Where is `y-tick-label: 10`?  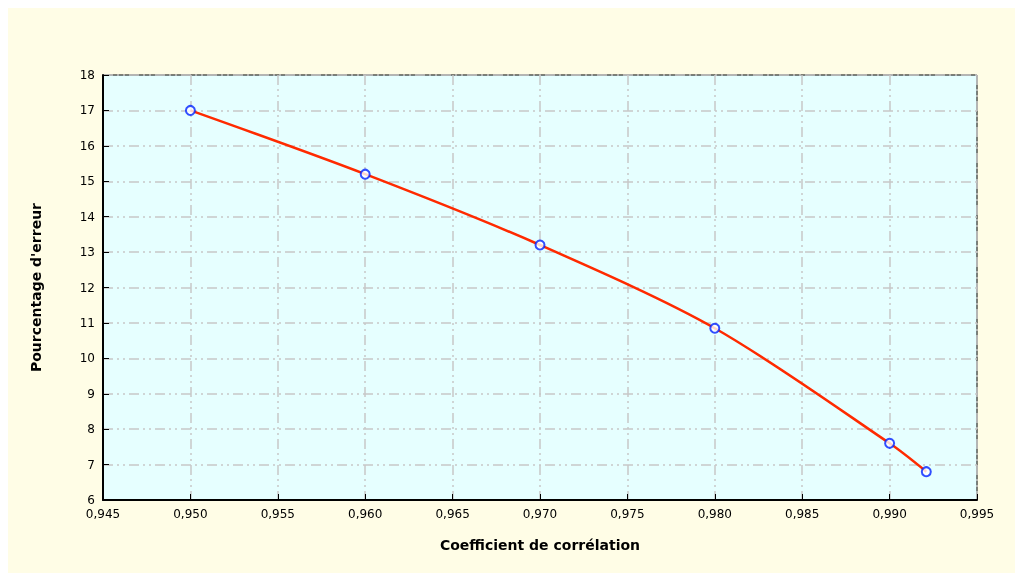 y-tick-label: 10 is located at coordinates (87, 358).